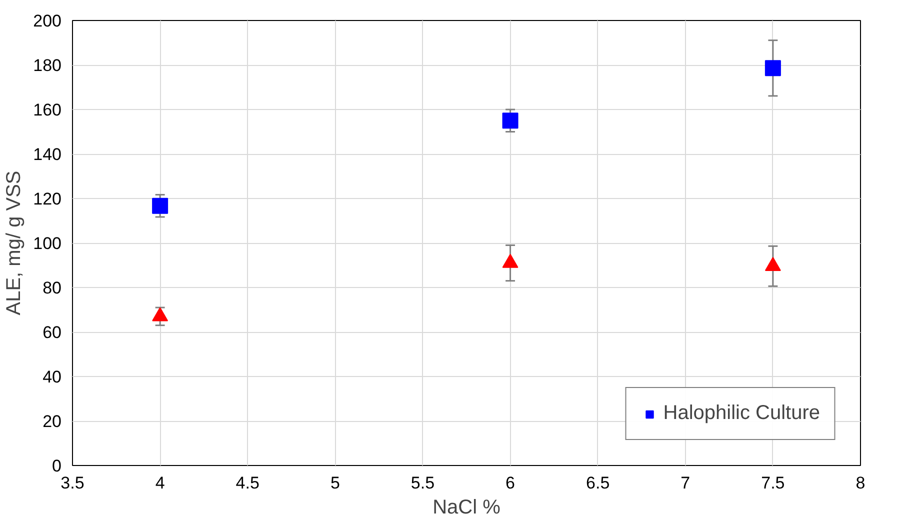  Describe the element at coordinates (47, 65) in the screenshot. I see `y-tick-label: 180` at that location.